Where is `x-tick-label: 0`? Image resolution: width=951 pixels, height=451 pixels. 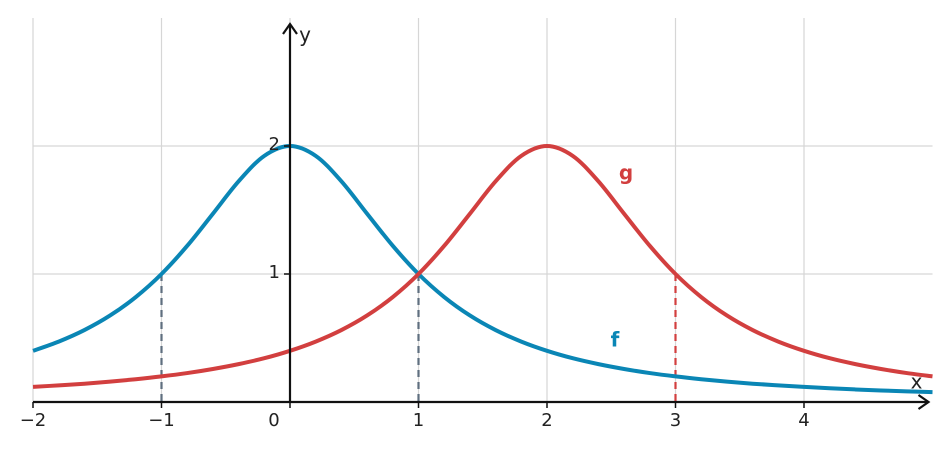
x-tick-label: 0 is located at coordinates (273, 420).